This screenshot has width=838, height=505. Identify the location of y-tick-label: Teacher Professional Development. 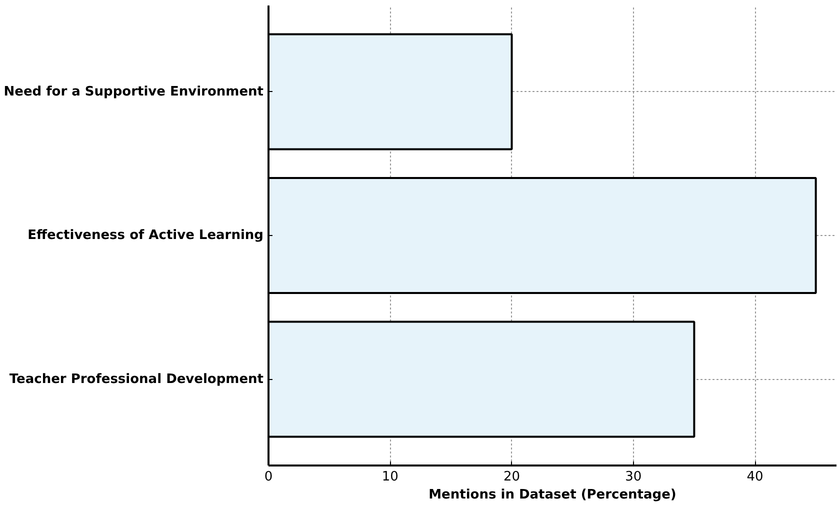
(136, 379).